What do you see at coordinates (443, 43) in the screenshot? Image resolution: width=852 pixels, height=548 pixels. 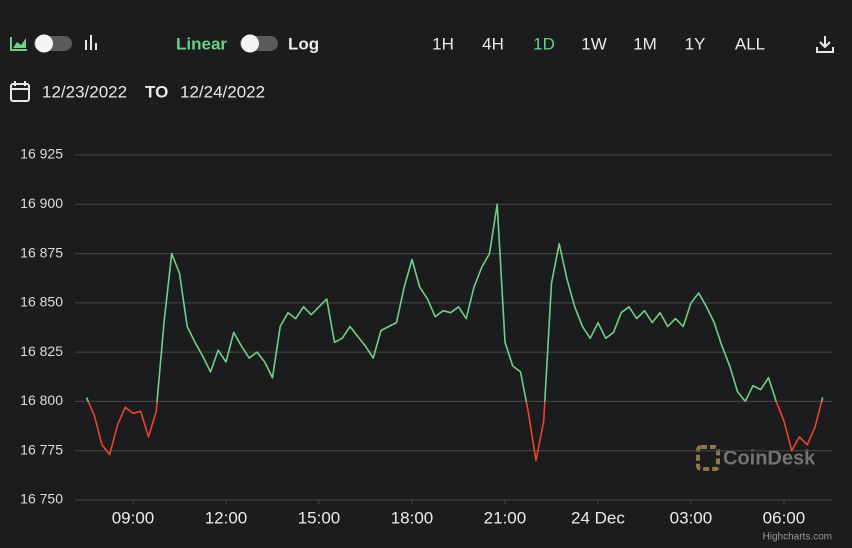 I see `range-button: 1H` at bounding box center [443, 43].